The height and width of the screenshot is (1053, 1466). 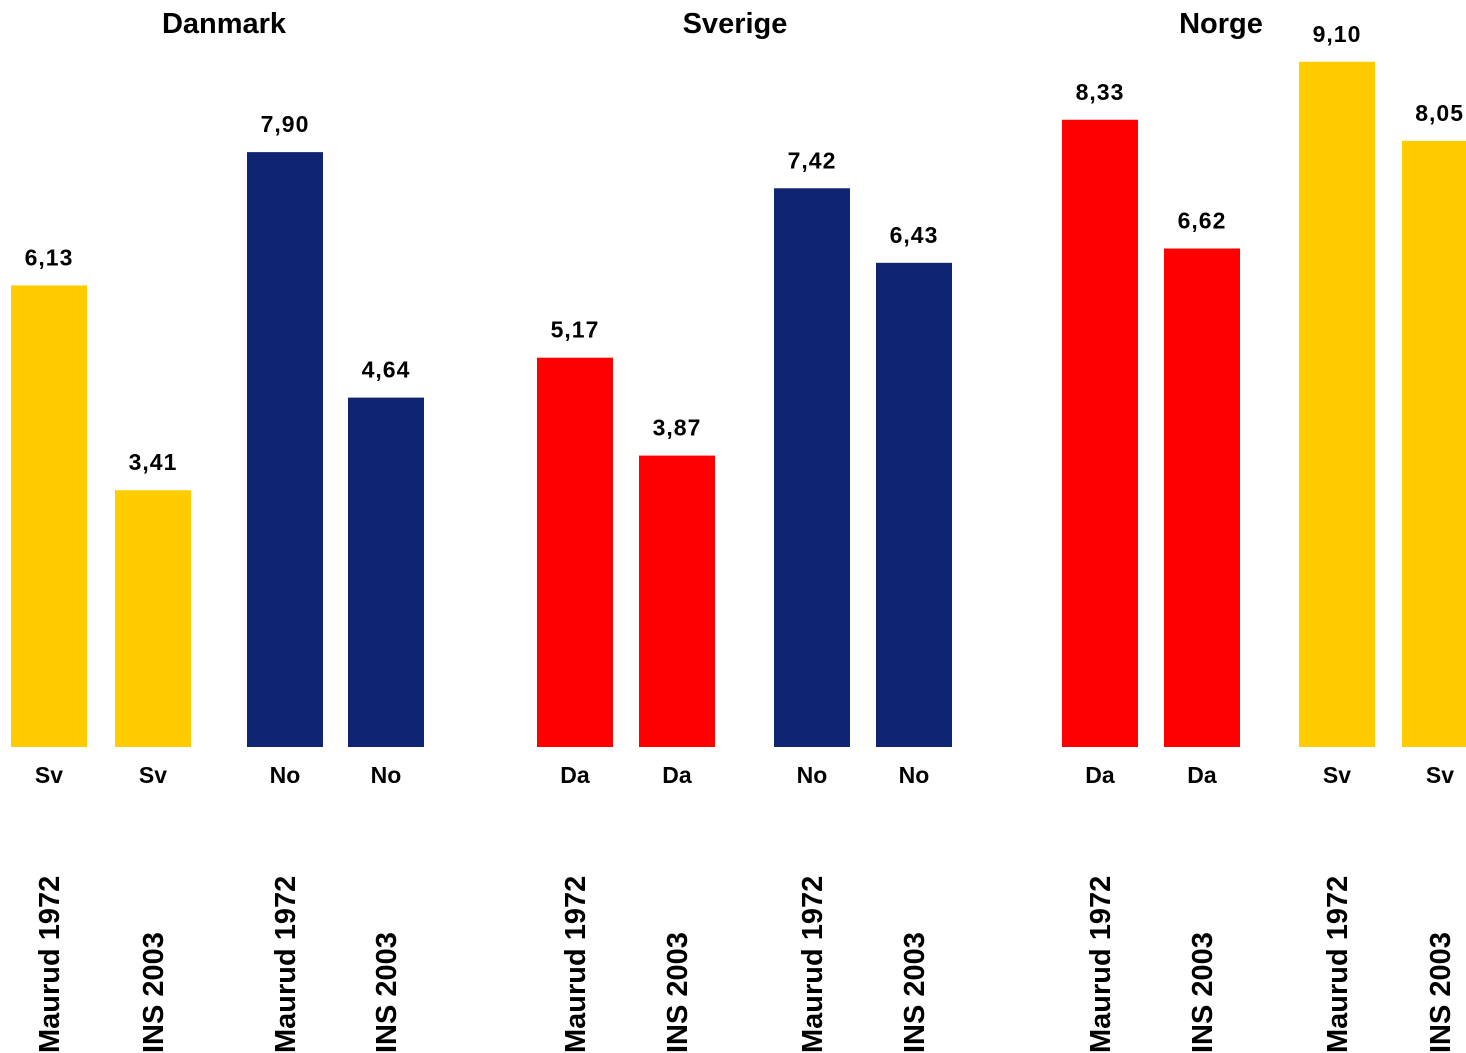 What do you see at coordinates (678, 992) in the screenshot?
I see `source-label-sverige-2: INS 2003` at bounding box center [678, 992].